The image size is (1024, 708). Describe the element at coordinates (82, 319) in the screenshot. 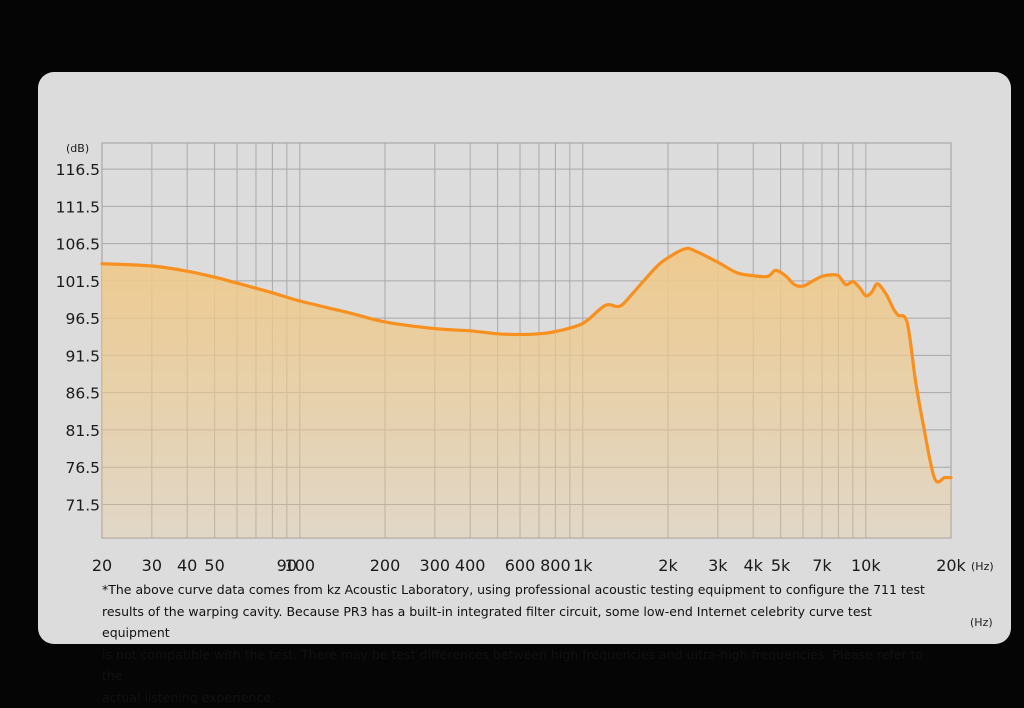

I see `y-tick-label: 96.5` at that location.